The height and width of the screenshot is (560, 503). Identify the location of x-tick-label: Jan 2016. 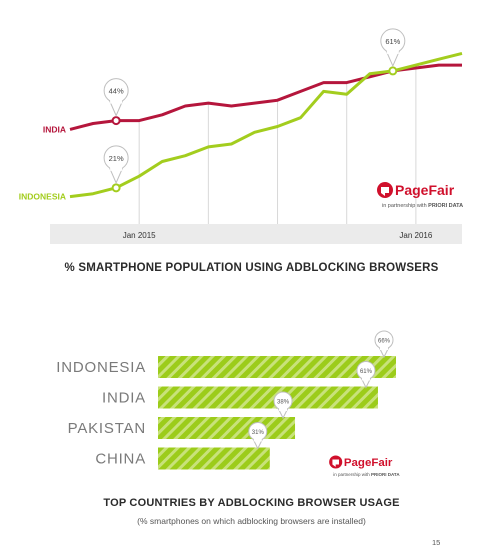
(415, 235).